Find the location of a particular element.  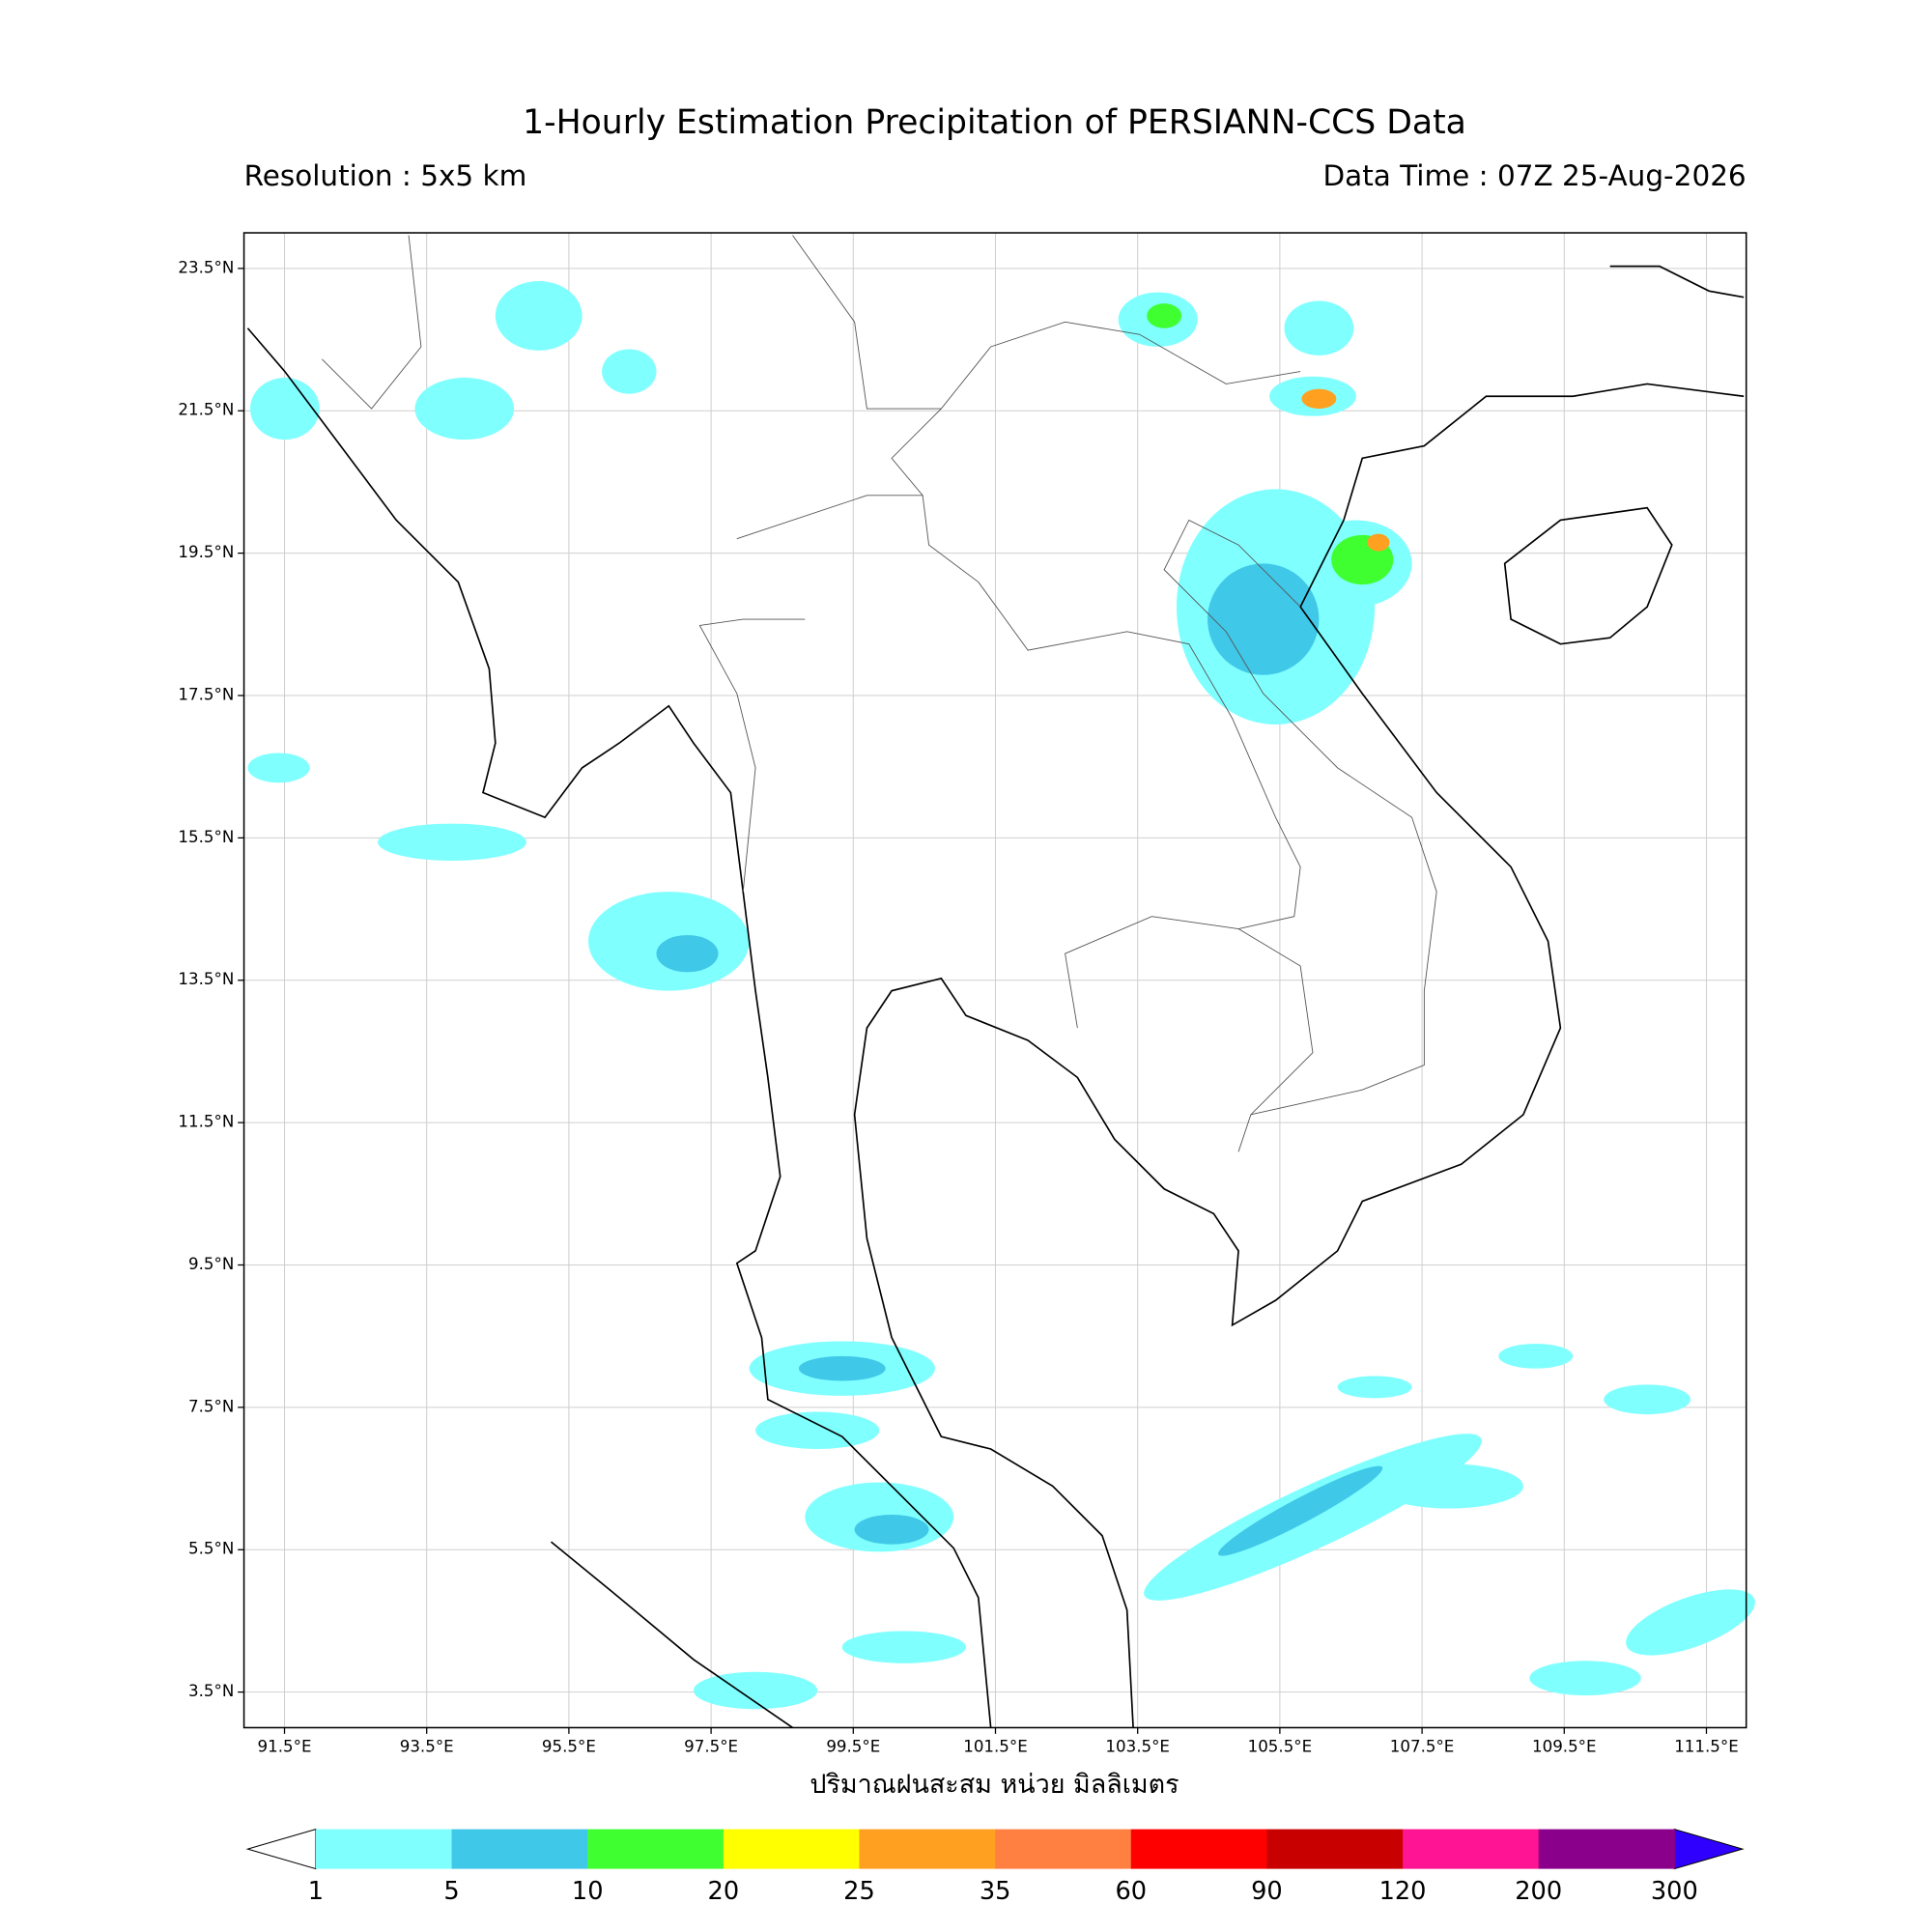

y-tick-label: 21.5°N is located at coordinates (206, 410).